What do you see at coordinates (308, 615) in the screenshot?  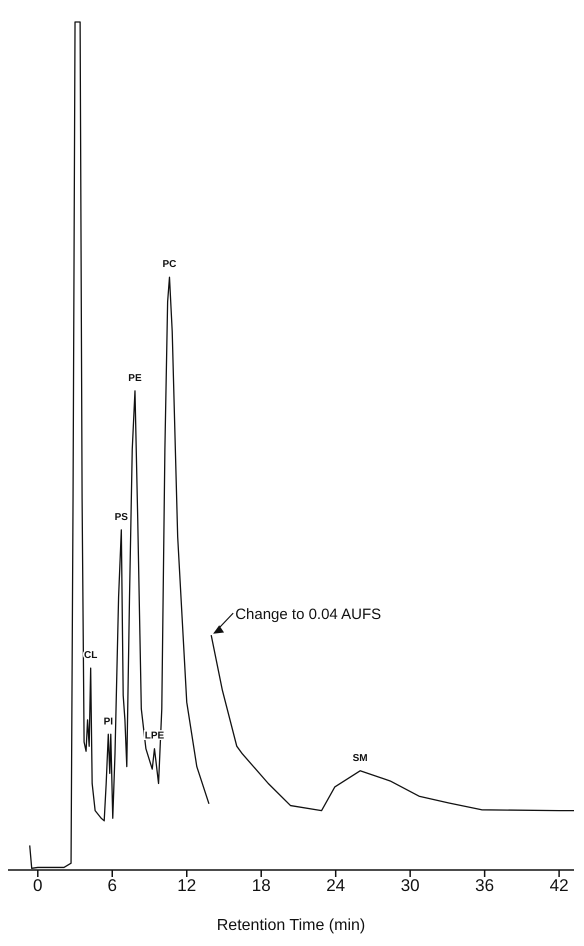 I see `annotation: Change to 0.04 AUFS` at bounding box center [308, 615].